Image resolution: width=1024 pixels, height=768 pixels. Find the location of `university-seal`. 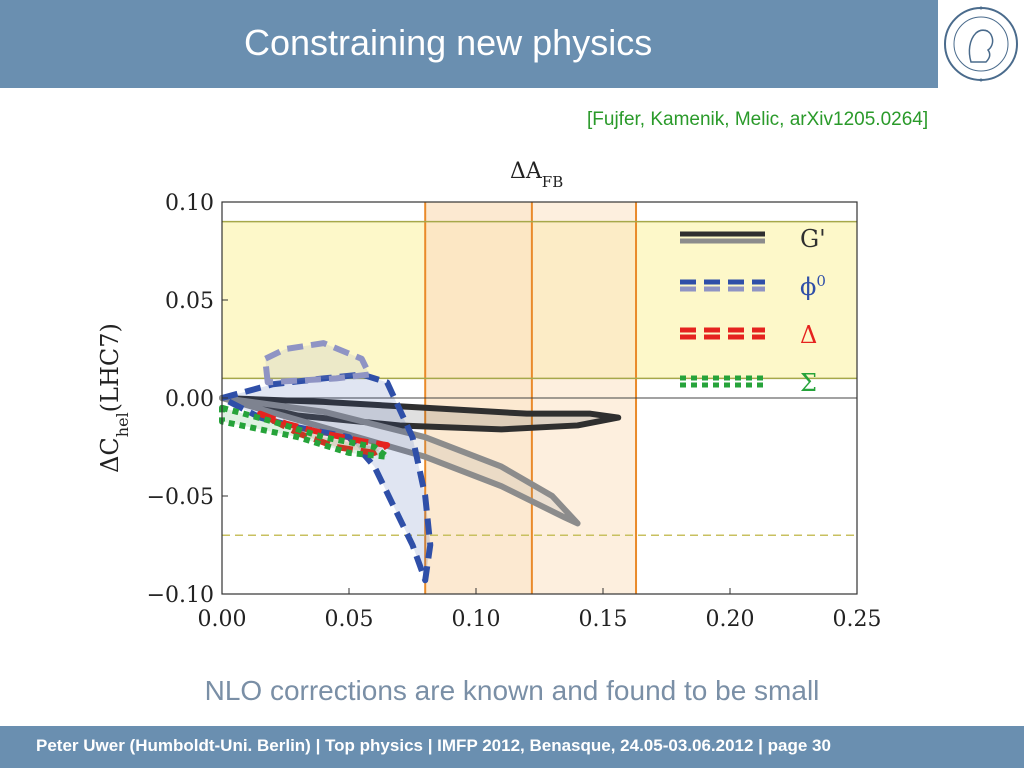

university-seal is located at coordinates (981, 44).